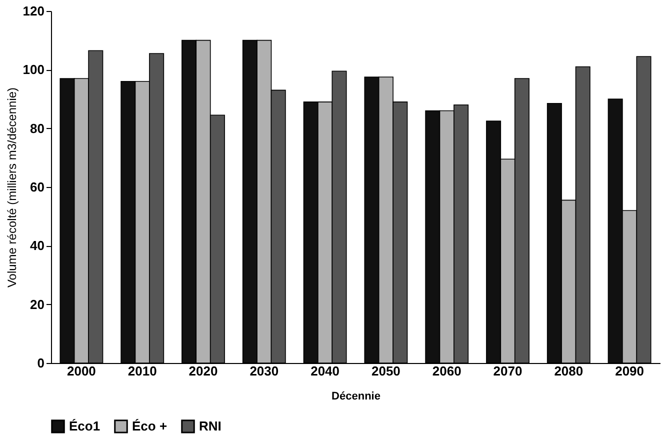 The height and width of the screenshot is (441, 665). Describe the element at coordinates (142, 371) in the screenshot. I see `x-tick-label: 2010` at that location.